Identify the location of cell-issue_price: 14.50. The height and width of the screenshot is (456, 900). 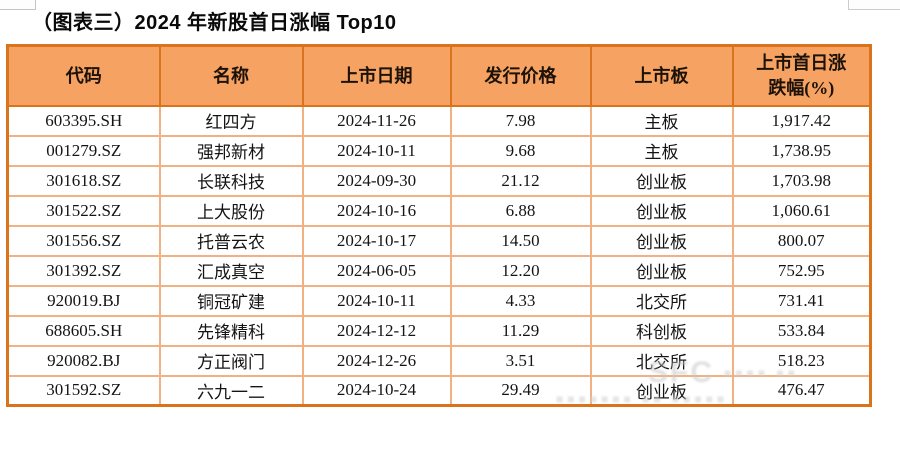
(520, 240).